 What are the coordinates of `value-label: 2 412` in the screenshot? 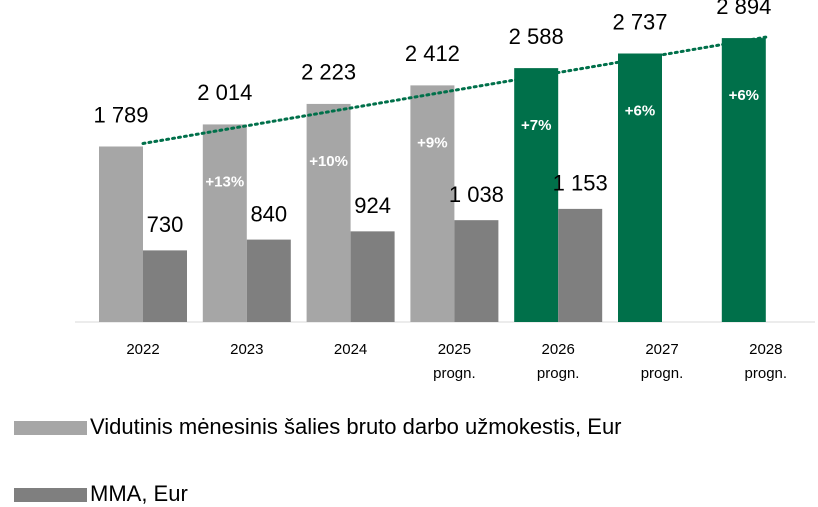 It's located at (432, 53).